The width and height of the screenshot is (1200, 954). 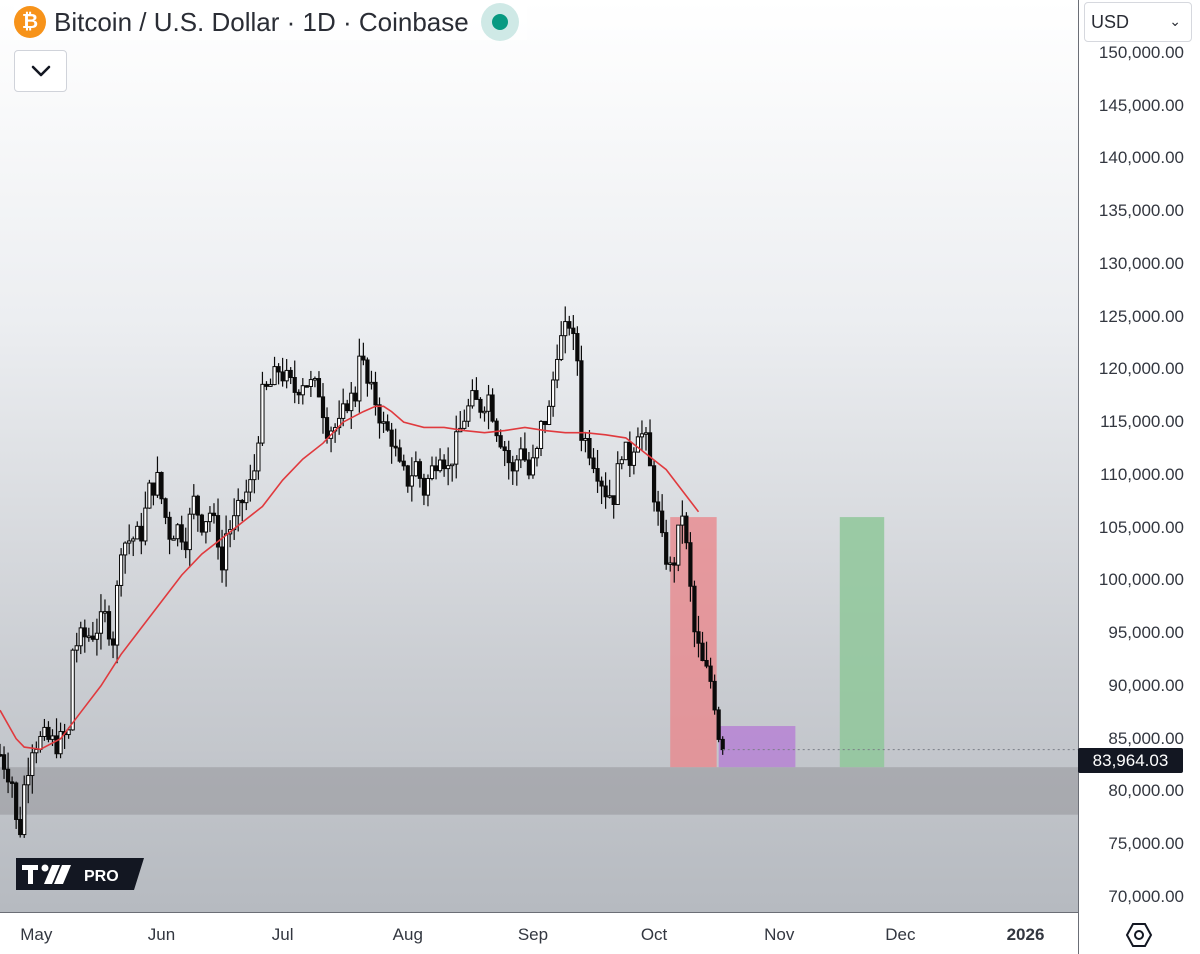 What do you see at coordinates (1141, 369) in the screenshot?
I see `price-tick-label: 120,000.00` at bounding box center [1141, 369].